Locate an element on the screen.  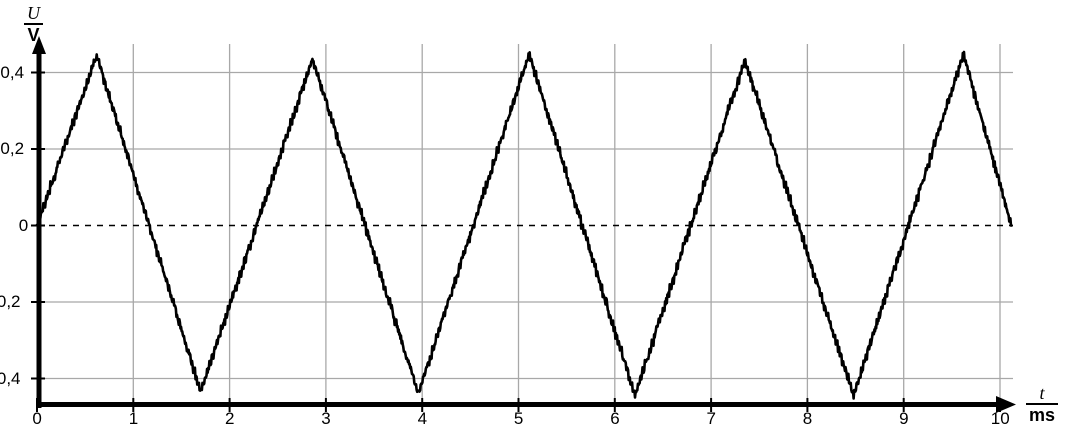
x-axis is located at coordinates (526, 404).